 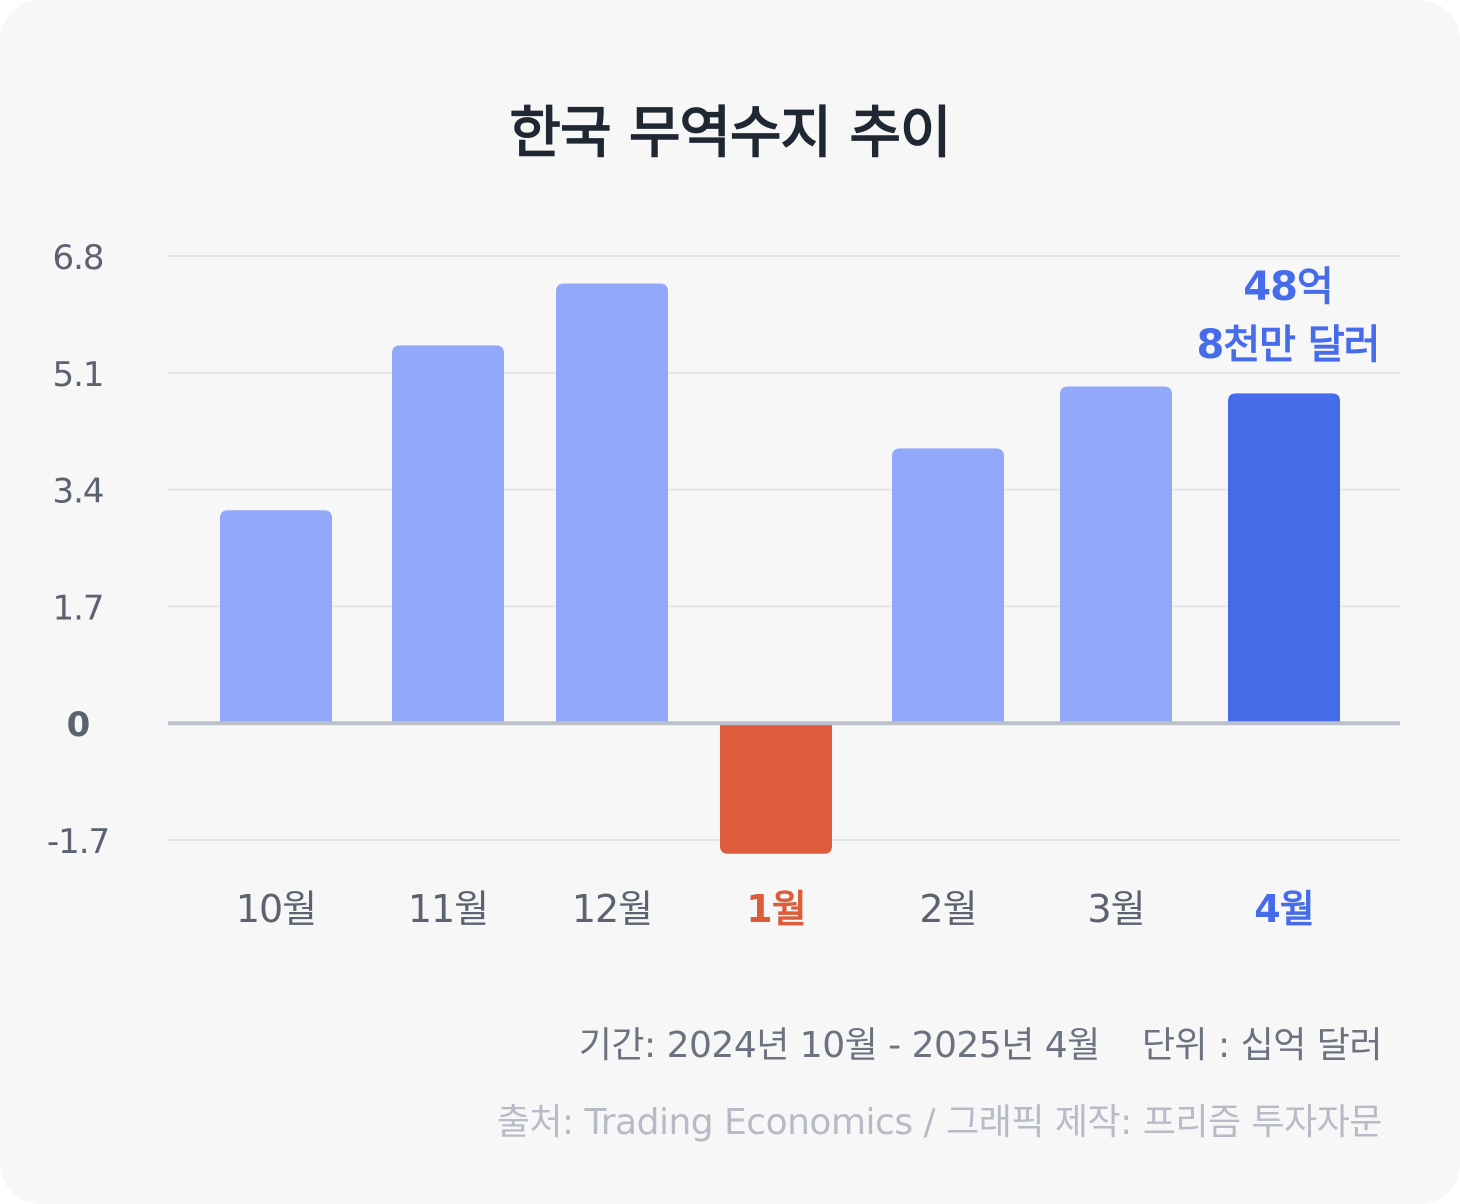 What do you see at coordinates (1283, 909) in the screenshot?
I see `x-tick-label: 4월` at bounding box center [1283, 909].